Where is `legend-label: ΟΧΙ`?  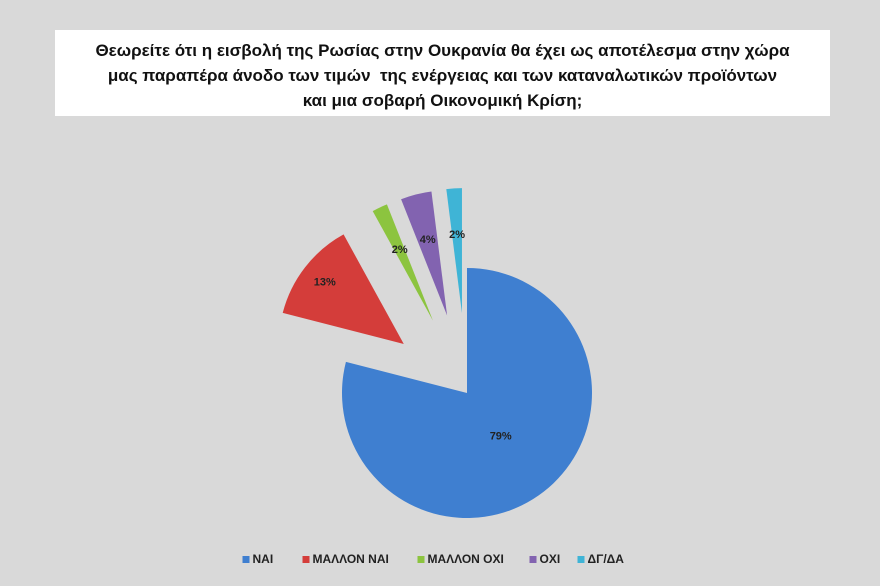
legend-label: ΟΧΙ is located at coordinates (550, 559).